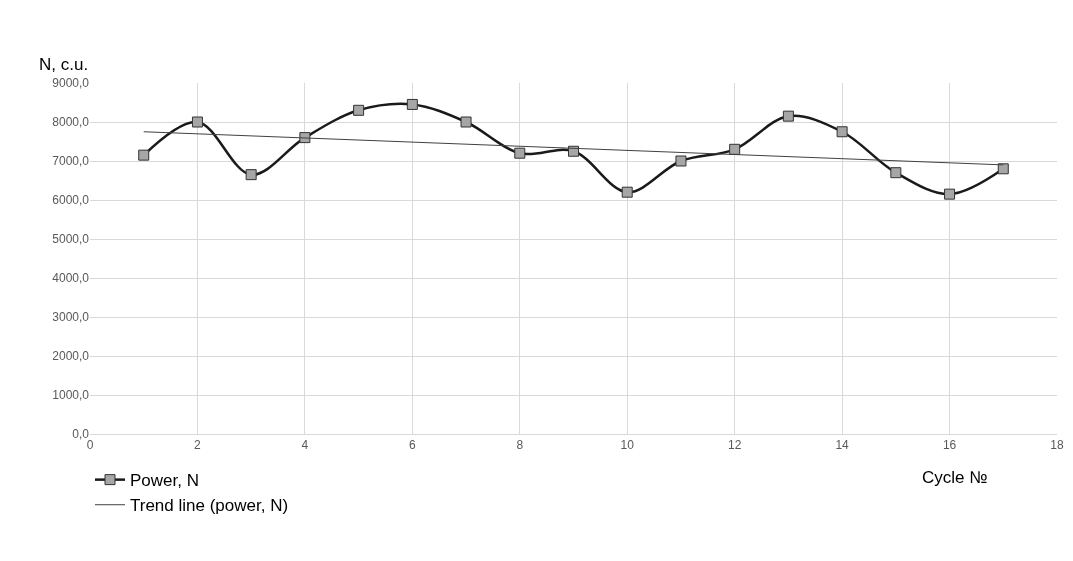 The width and height of the screenshot is (1073, 561). Describe the element at coordinates (955, 477) in the screenshot. I see `x-axis-title: Cycle №` at that location.